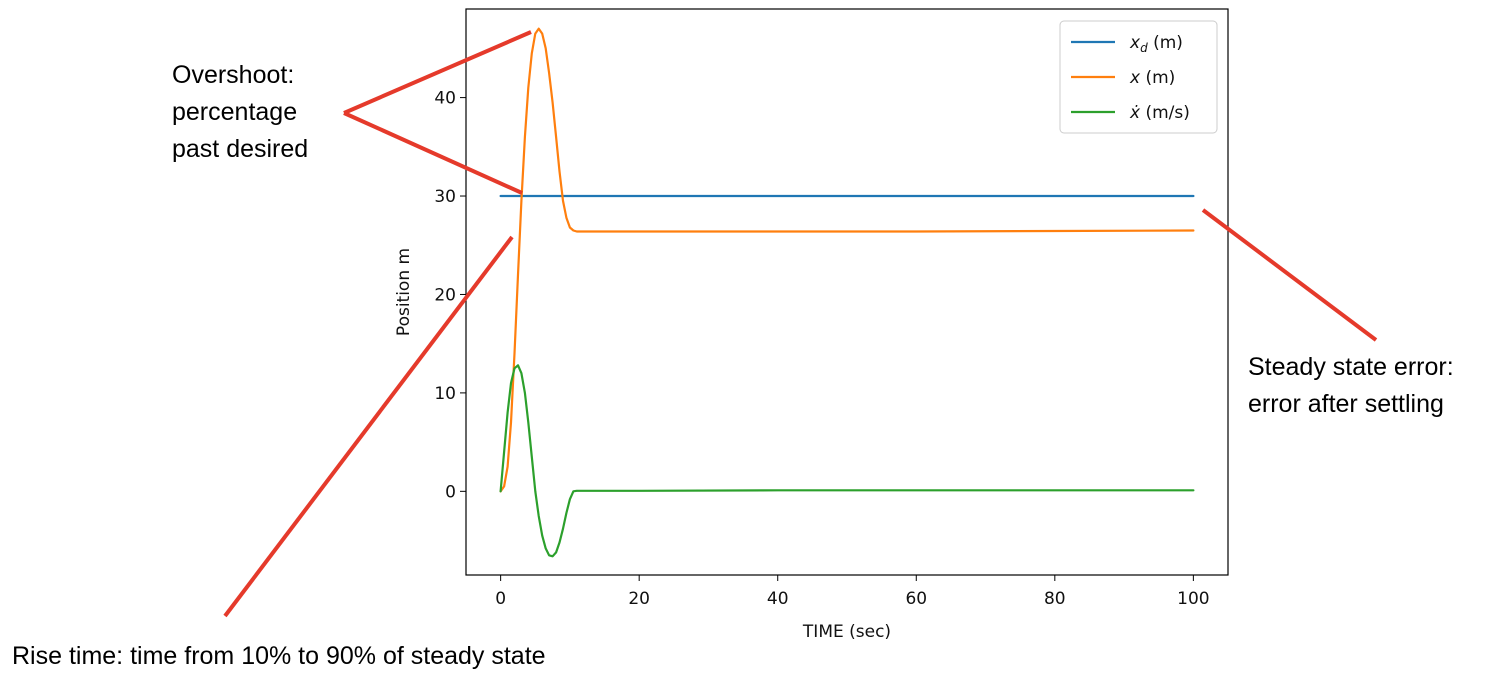 The image size is (1494, 678). What do you see at coordinates (433, 153) in the screenshot?
I see `overshoot-pointer-line-lower` at bounding box center [433, 153].